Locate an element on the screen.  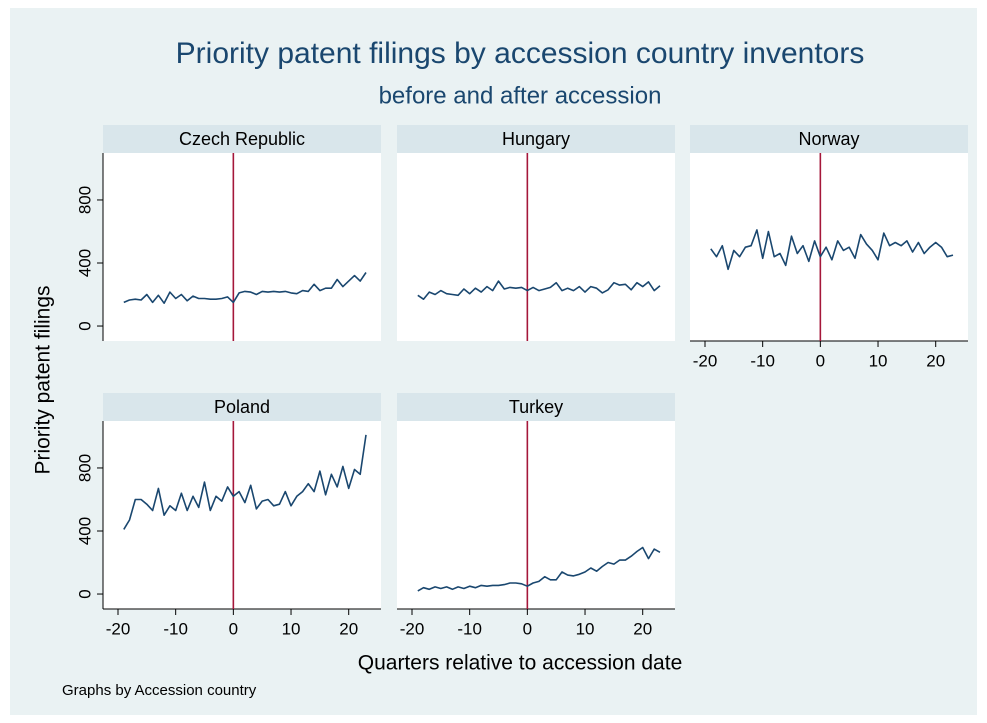
panel-title: Norway is located at coordinates (828, 139).